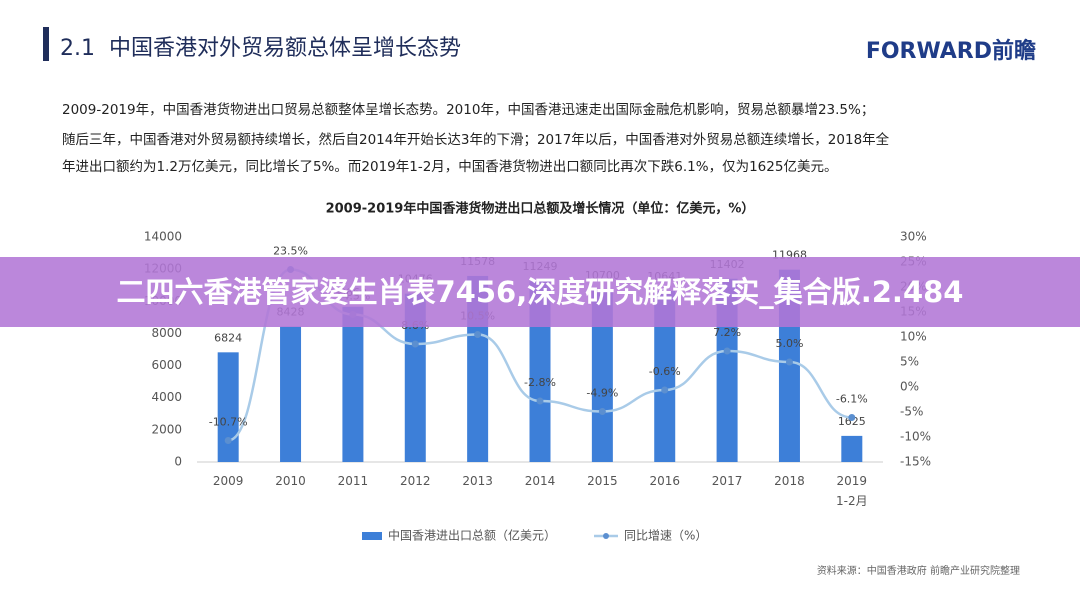 Image resolution: width=1080 pixels, height=595 pixels. Describe the element at coordinates (290, 251) in the screenshot. I see `line-value-label: 23.5%` at that location.